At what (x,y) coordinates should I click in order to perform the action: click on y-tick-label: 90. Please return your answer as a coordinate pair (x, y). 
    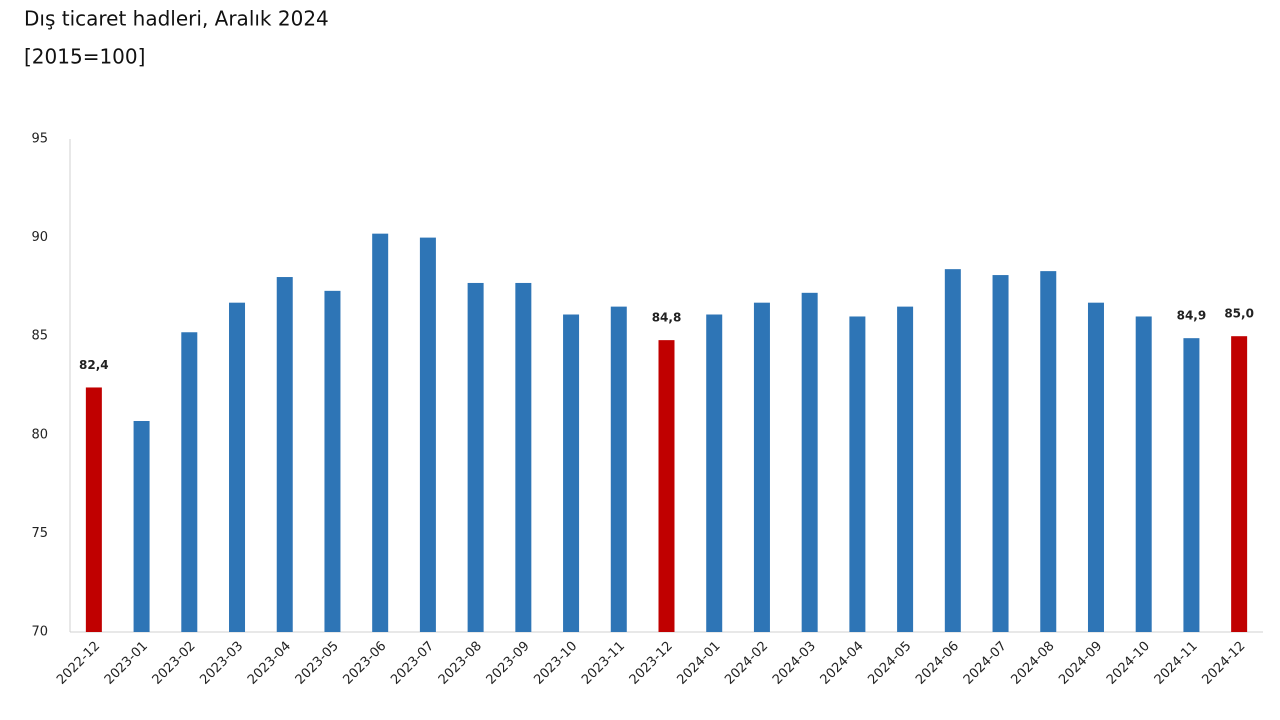
    Looking at the image, I should click on (39, 237).